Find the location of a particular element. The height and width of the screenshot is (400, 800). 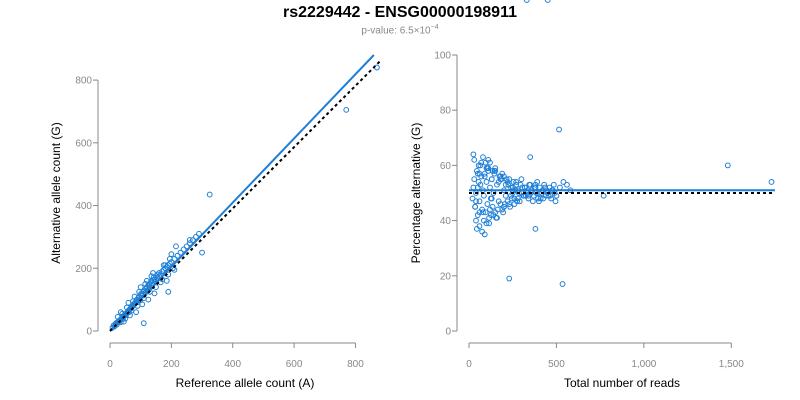

y-axis-title: Alternative allele count (G) is located at coordinates (56, 192).